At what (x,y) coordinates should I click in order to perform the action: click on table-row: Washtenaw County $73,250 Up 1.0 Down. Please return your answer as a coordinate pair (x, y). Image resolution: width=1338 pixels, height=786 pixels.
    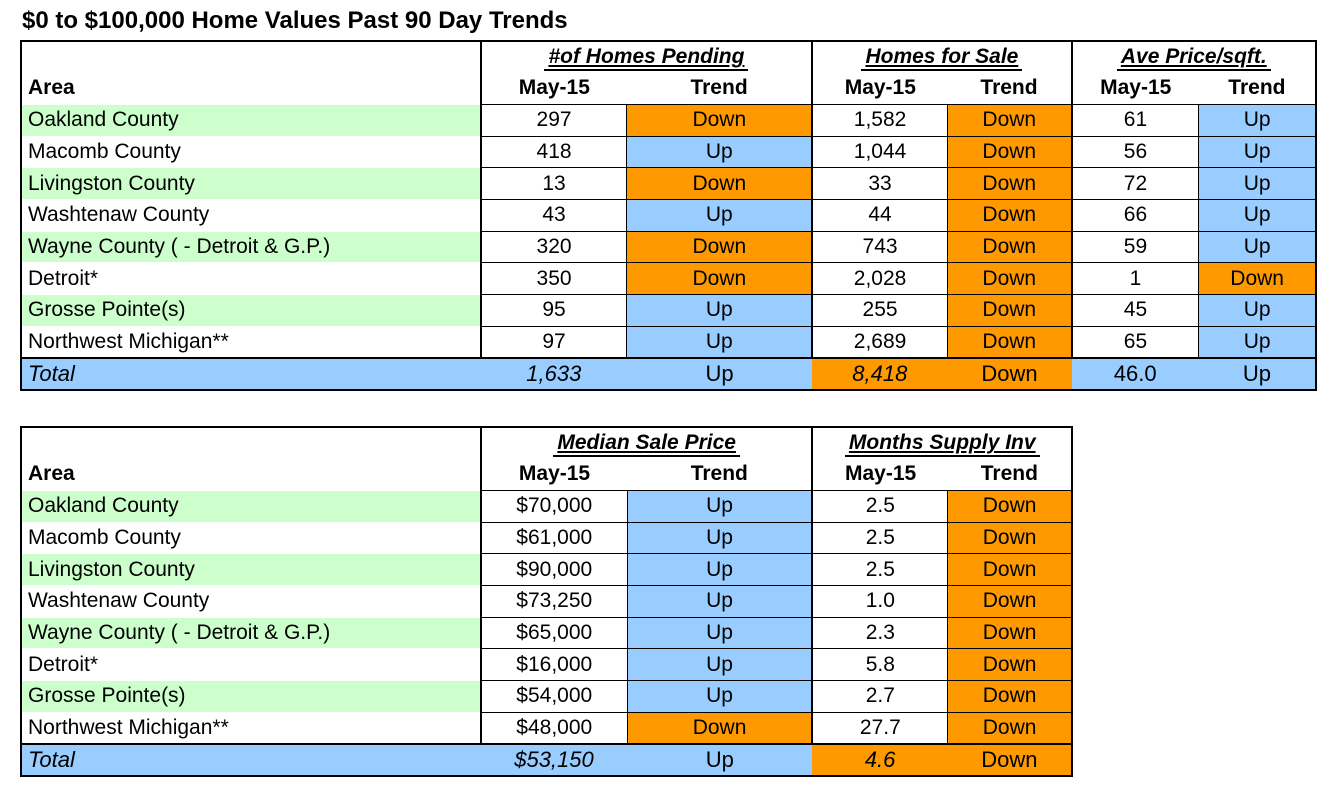
    Looking at the image, I should click on (547, 601).